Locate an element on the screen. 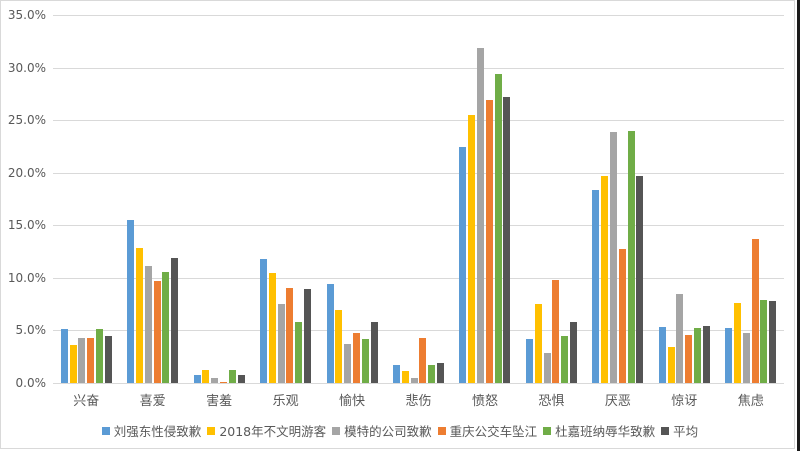 The width and height of the screenshot is (800, 451). legend-item: 杜嘉班纳辱华致歉 is located at coordinates (599, 430).